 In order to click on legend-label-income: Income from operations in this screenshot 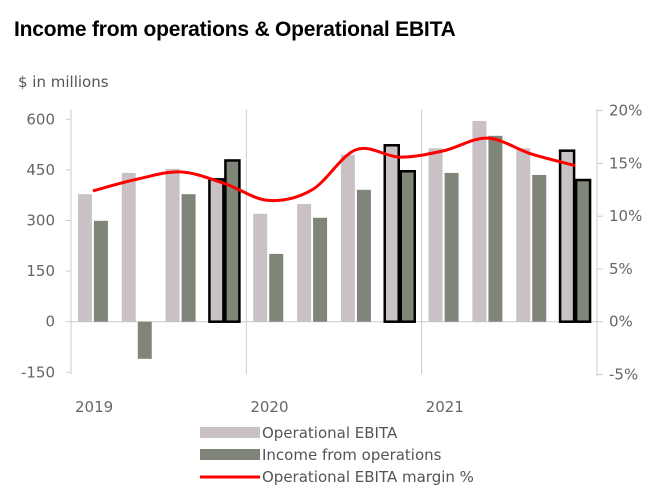, I will do `click(352, 455)`.